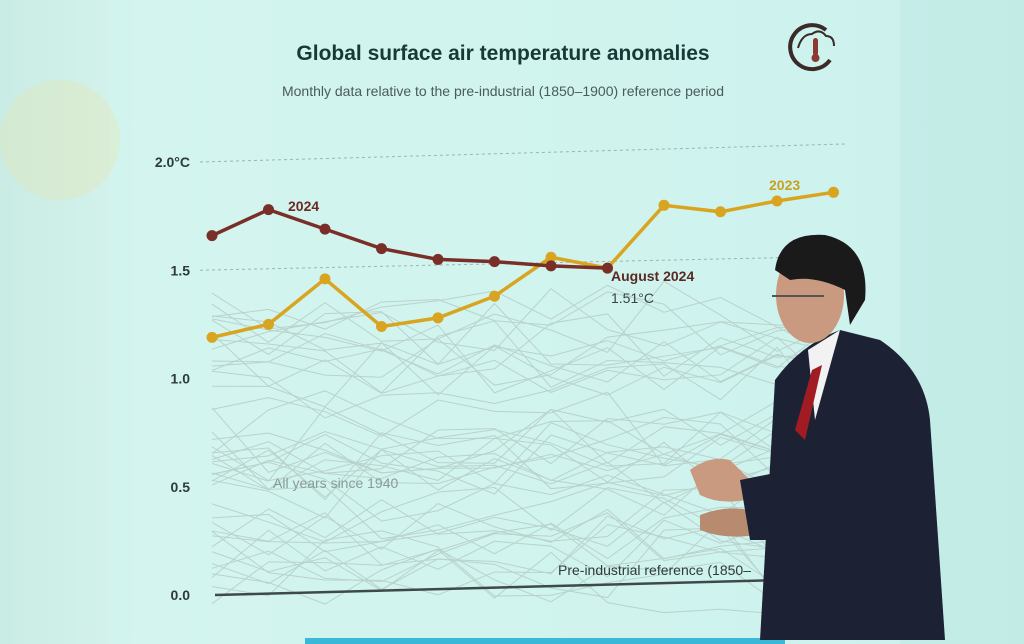 Image resolution: width=1024 pixels, height=644 pixels. What do you see at coordinates (777, 201) in the screenshot?
I see `data-point-2023-Nov` at bounding box center [777, 201].